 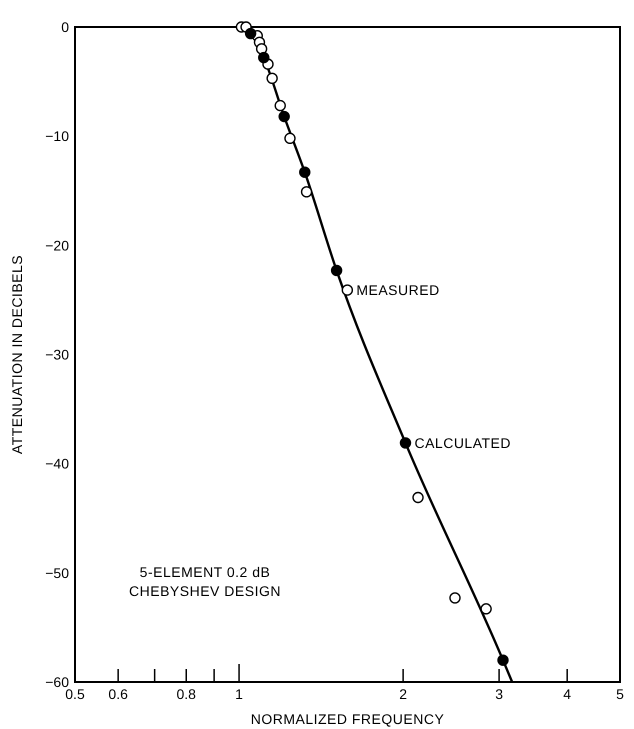 What do you see at coordinates (567, 694) in the screenshot?
I see `x-tick-label: 4` at bounding box center [567, 694].